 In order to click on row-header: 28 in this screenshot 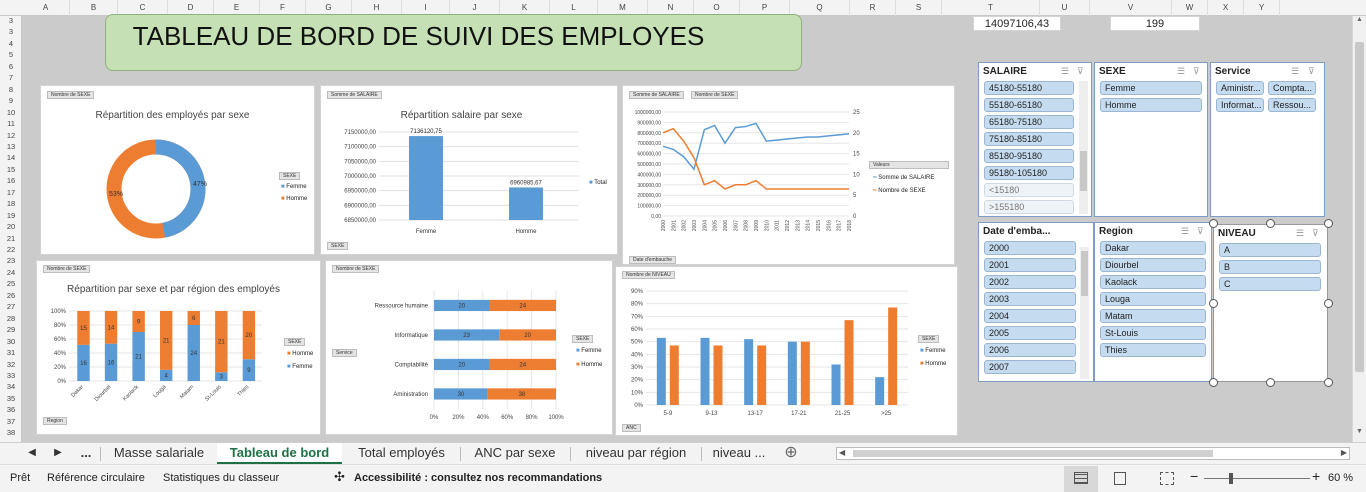, I will do `click(11, 318)`.